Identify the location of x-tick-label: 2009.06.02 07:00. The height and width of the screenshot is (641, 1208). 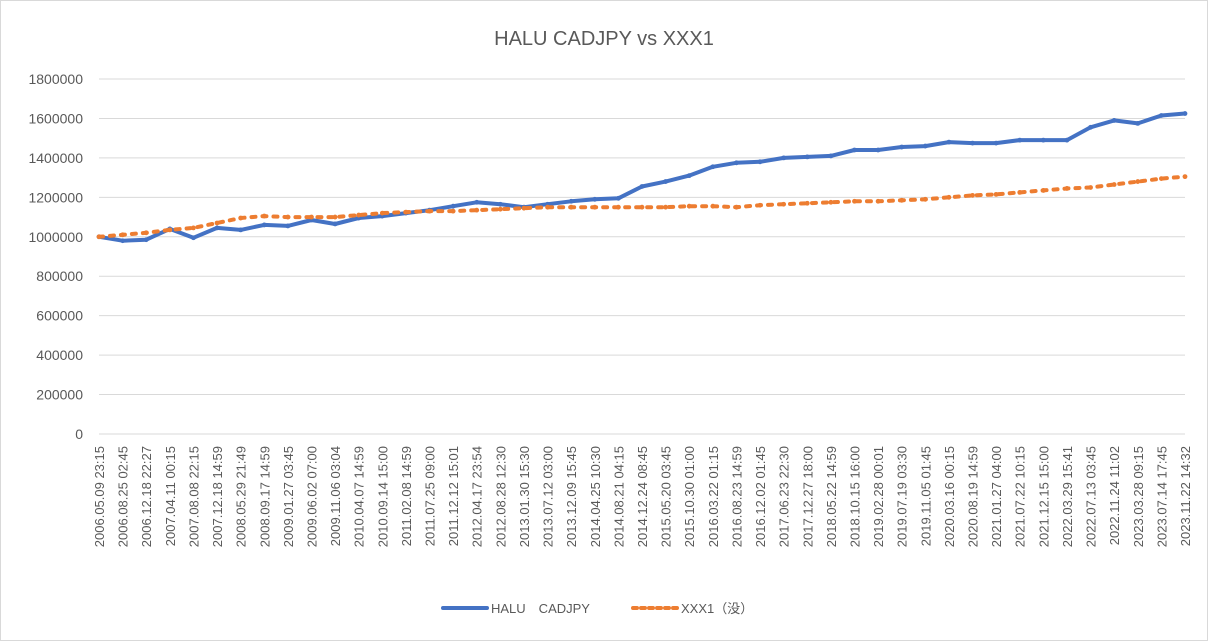
(311, 496).